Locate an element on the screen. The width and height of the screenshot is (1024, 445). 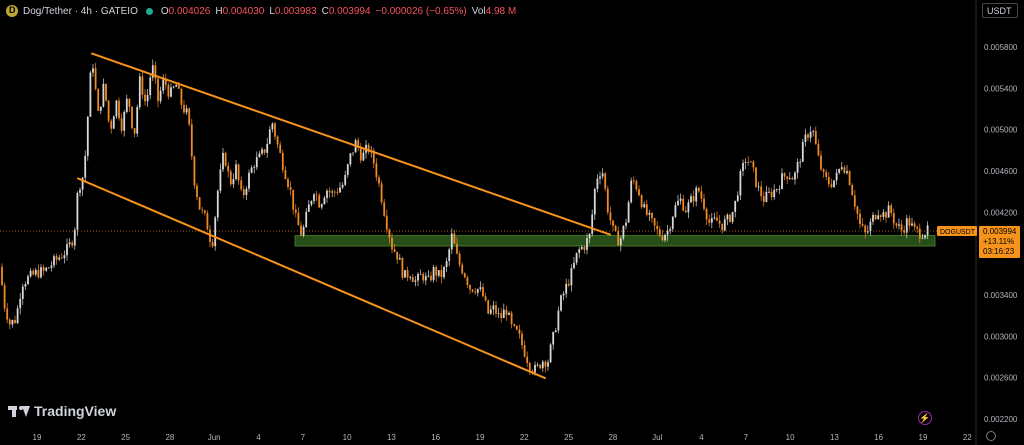
time-tick-label: 22 is located at coordinates (524, 437).